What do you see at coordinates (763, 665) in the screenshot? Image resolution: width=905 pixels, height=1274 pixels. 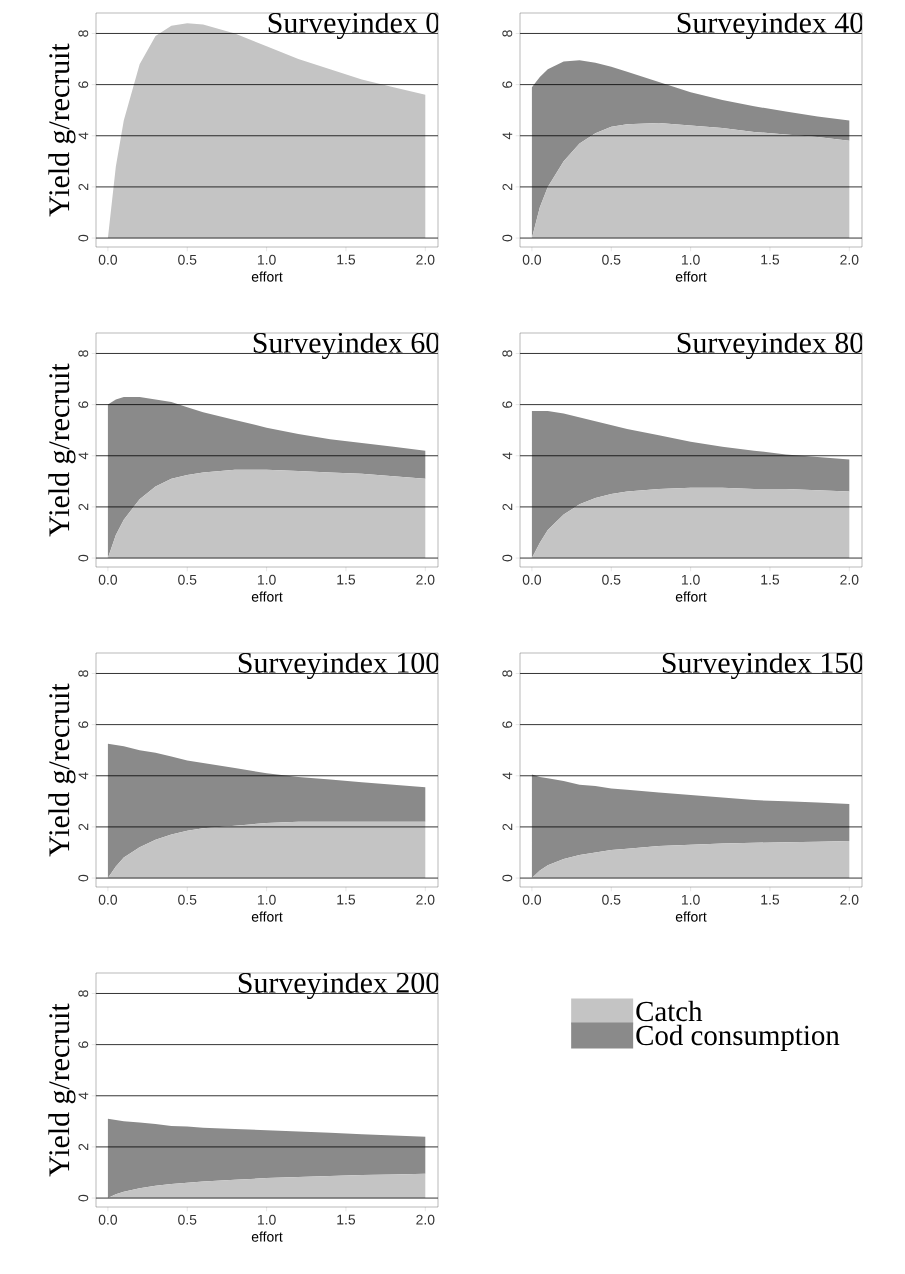 I see `chart-title: Surveyindex 150` at bounding box center [763, 665].